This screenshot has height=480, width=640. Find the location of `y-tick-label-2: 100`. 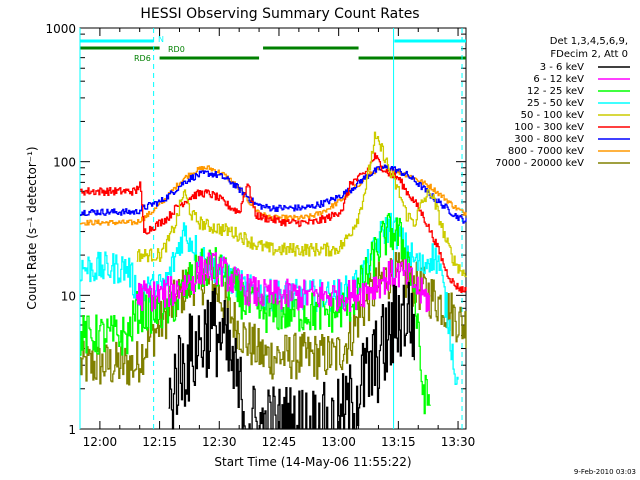

y-tick-label-2: 100 is located at coordinates (64, 163).